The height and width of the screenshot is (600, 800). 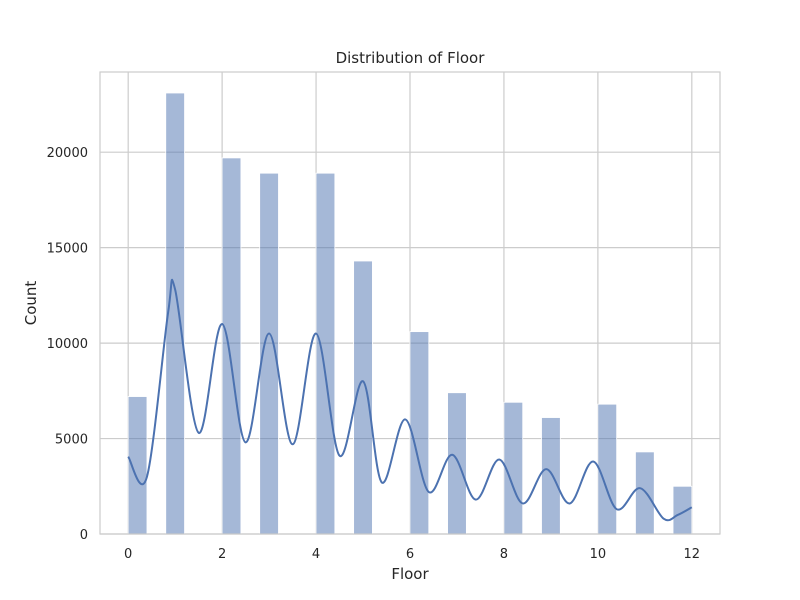 I want to click on x-tick-label: 8, so click(x=504, y=554).